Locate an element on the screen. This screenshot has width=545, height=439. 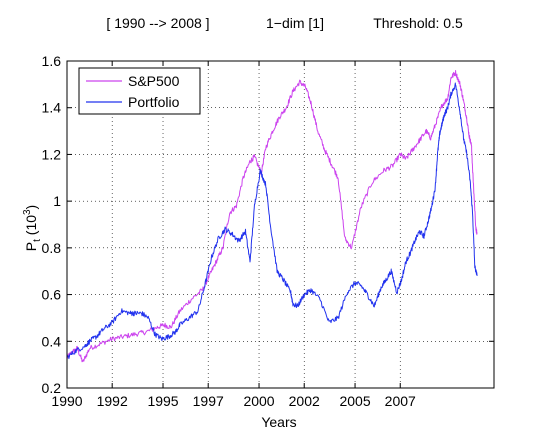
y-axis-title-main: P is located at coordinates (31, 246).